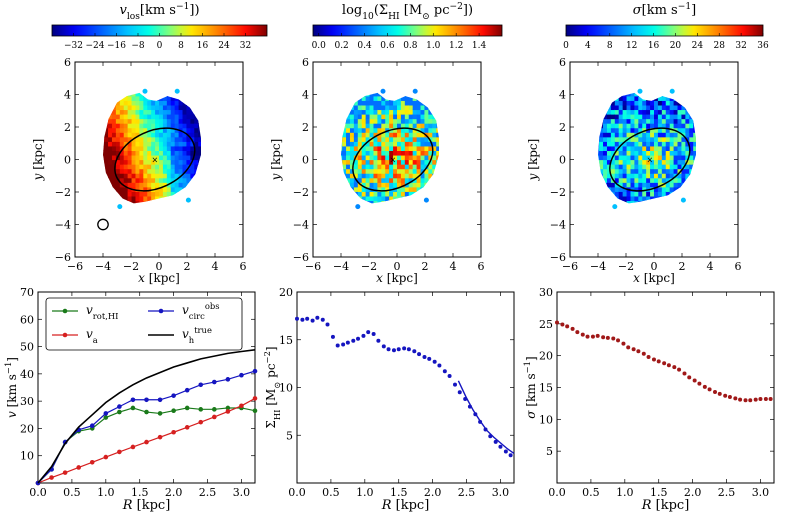 This screenshot has height=526, width=789. What do you see at coordinates (397, 278) in the screenshot?
I see `x-axis-label-density: x [kpc]` at bounding box center [397, 278].